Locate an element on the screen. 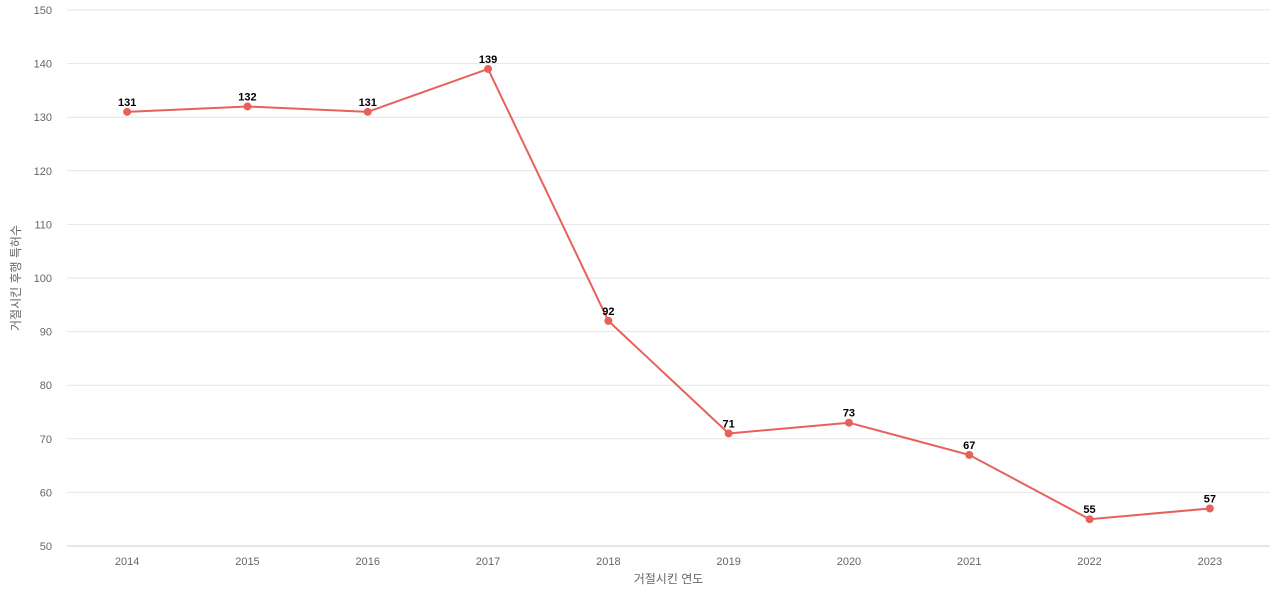  data-label: 139 is located at coordinates (488, 60).